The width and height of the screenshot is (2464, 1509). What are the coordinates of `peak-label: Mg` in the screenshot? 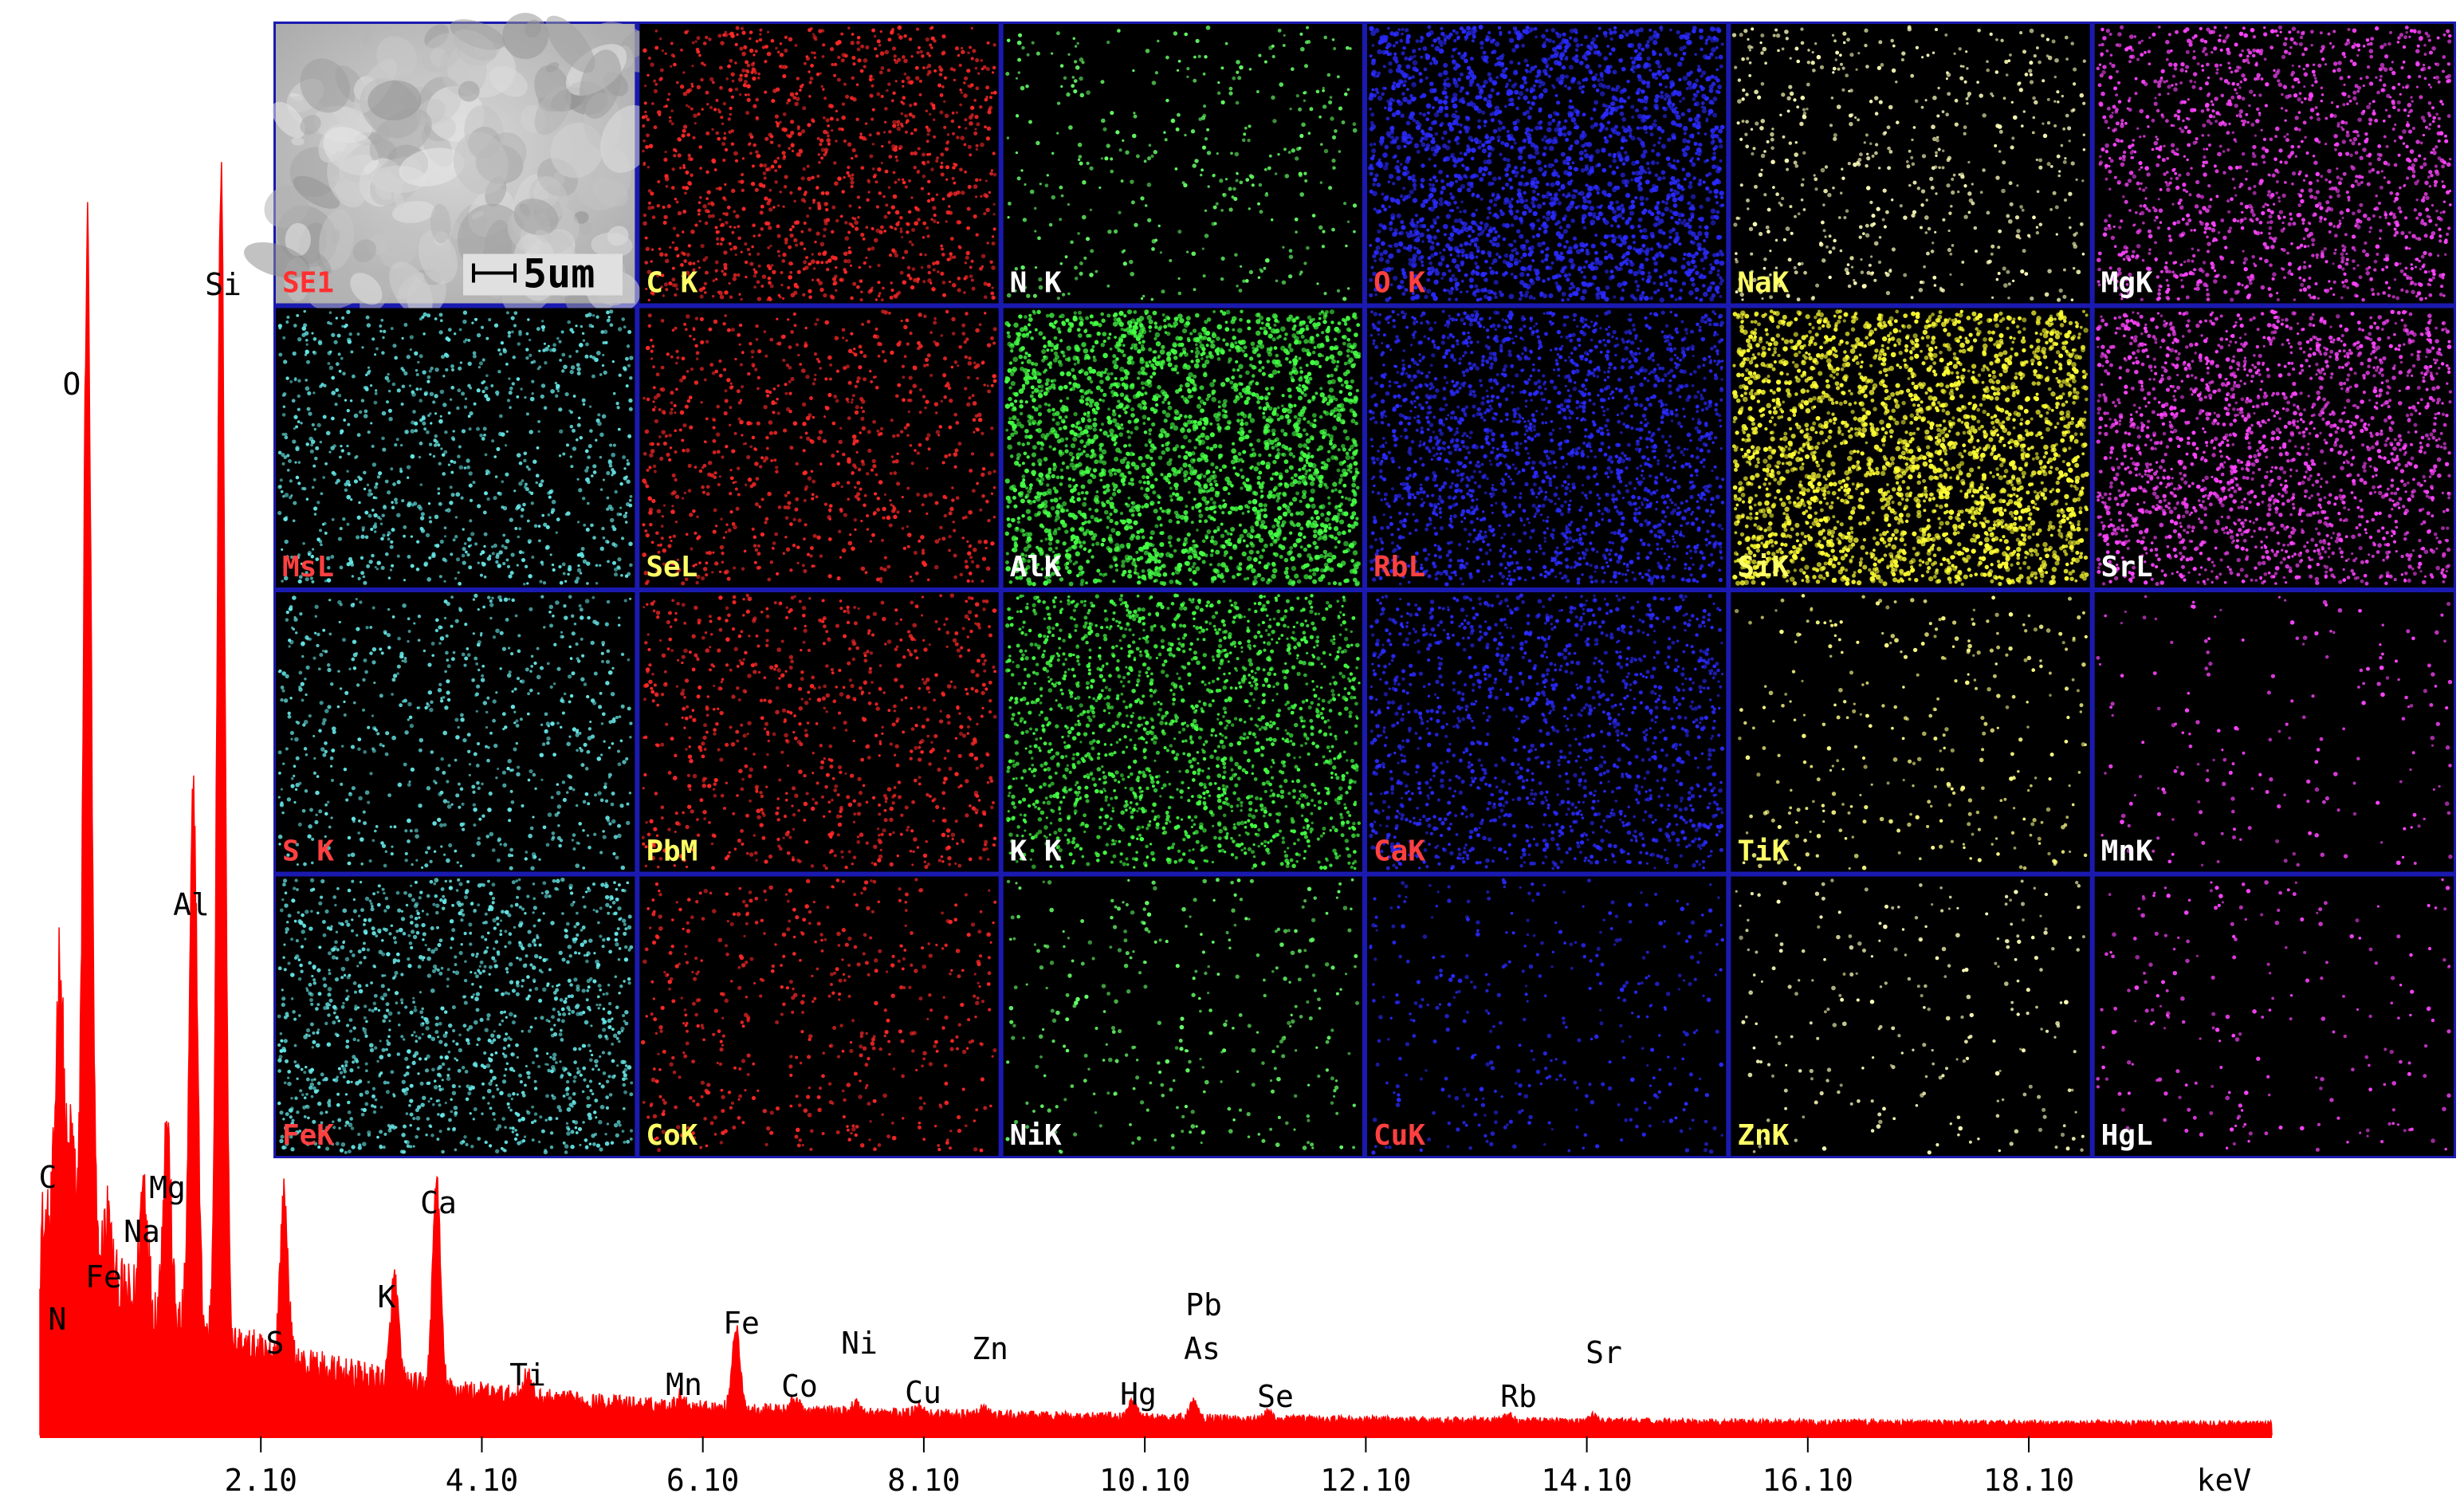 It's located at (167, 1187).